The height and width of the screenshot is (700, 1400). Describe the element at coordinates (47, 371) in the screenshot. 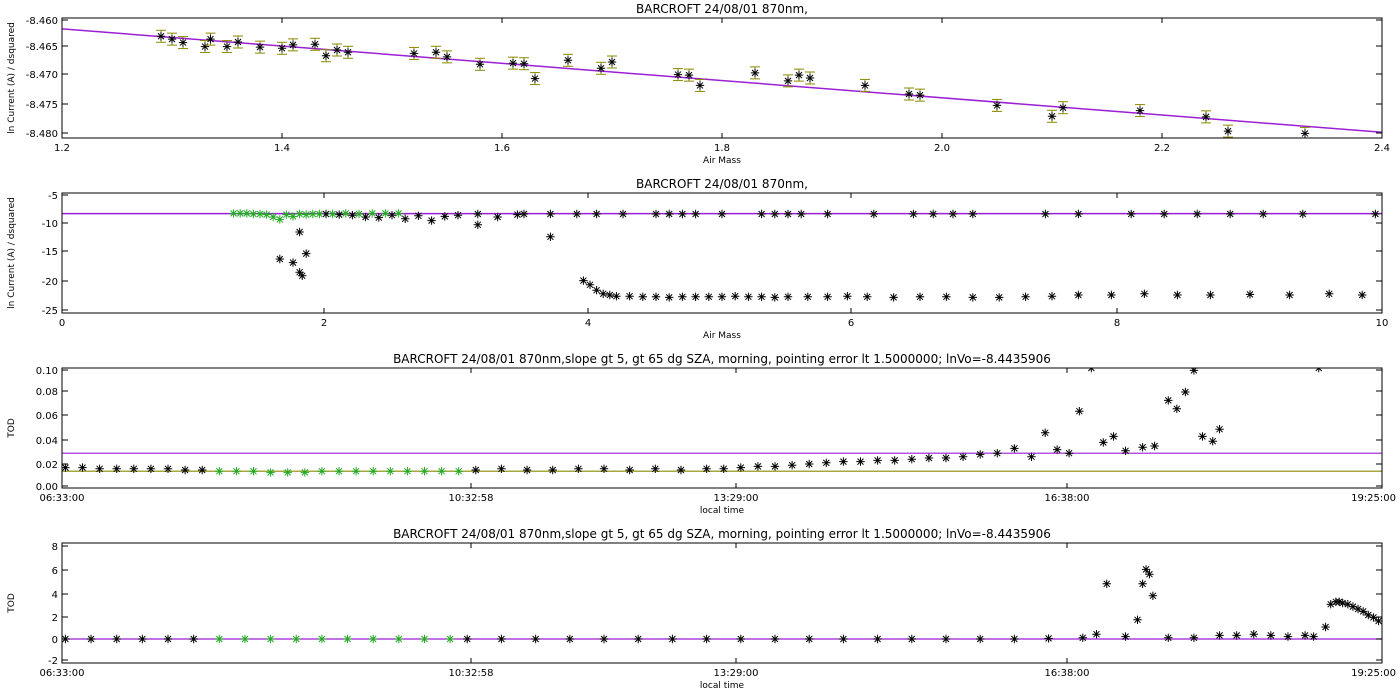

I see `y-tick-label: 0.10` at that location.